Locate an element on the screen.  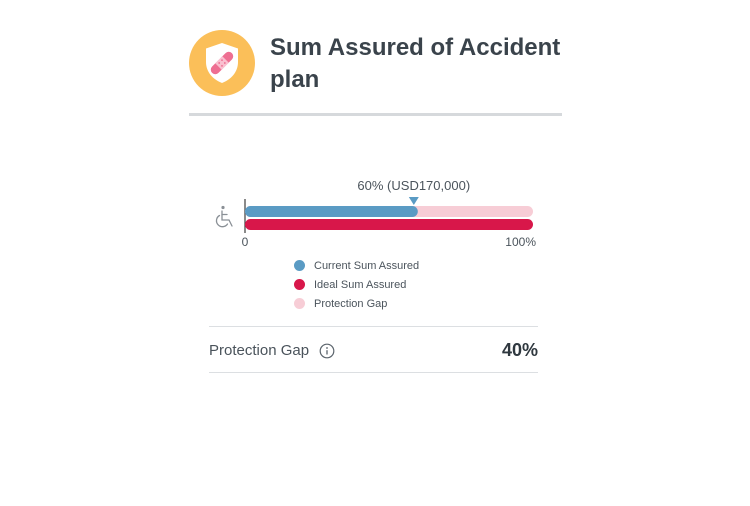
legend-item-gap: Protection Gap is located at coordinates (356, 303).